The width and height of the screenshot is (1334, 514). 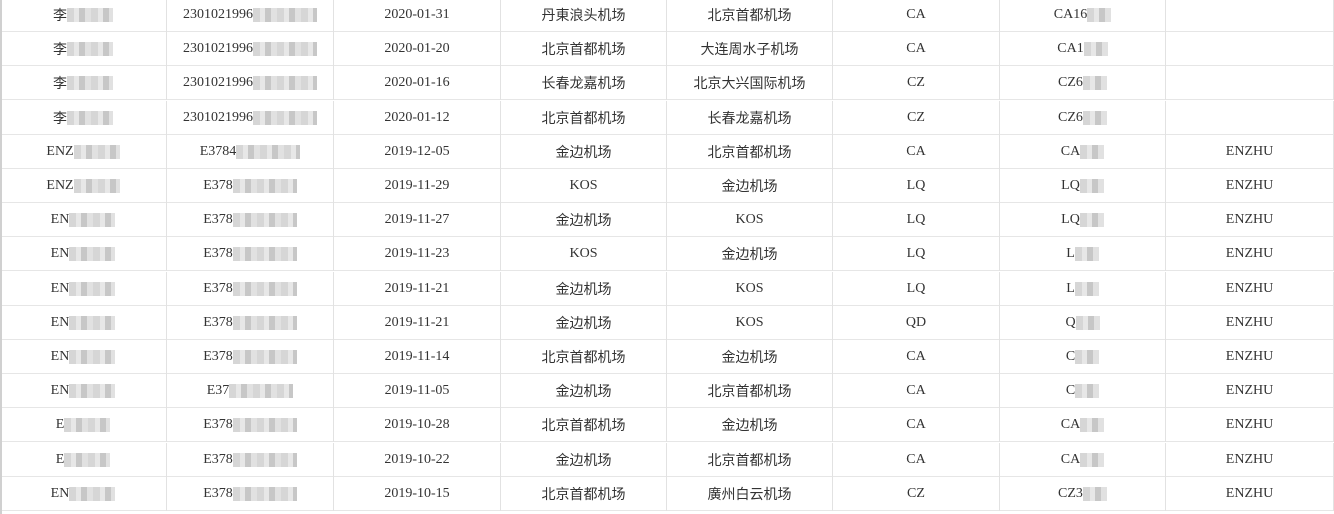 I want to click on cell-date: 2020-01-31, so click(x=417, y=16).